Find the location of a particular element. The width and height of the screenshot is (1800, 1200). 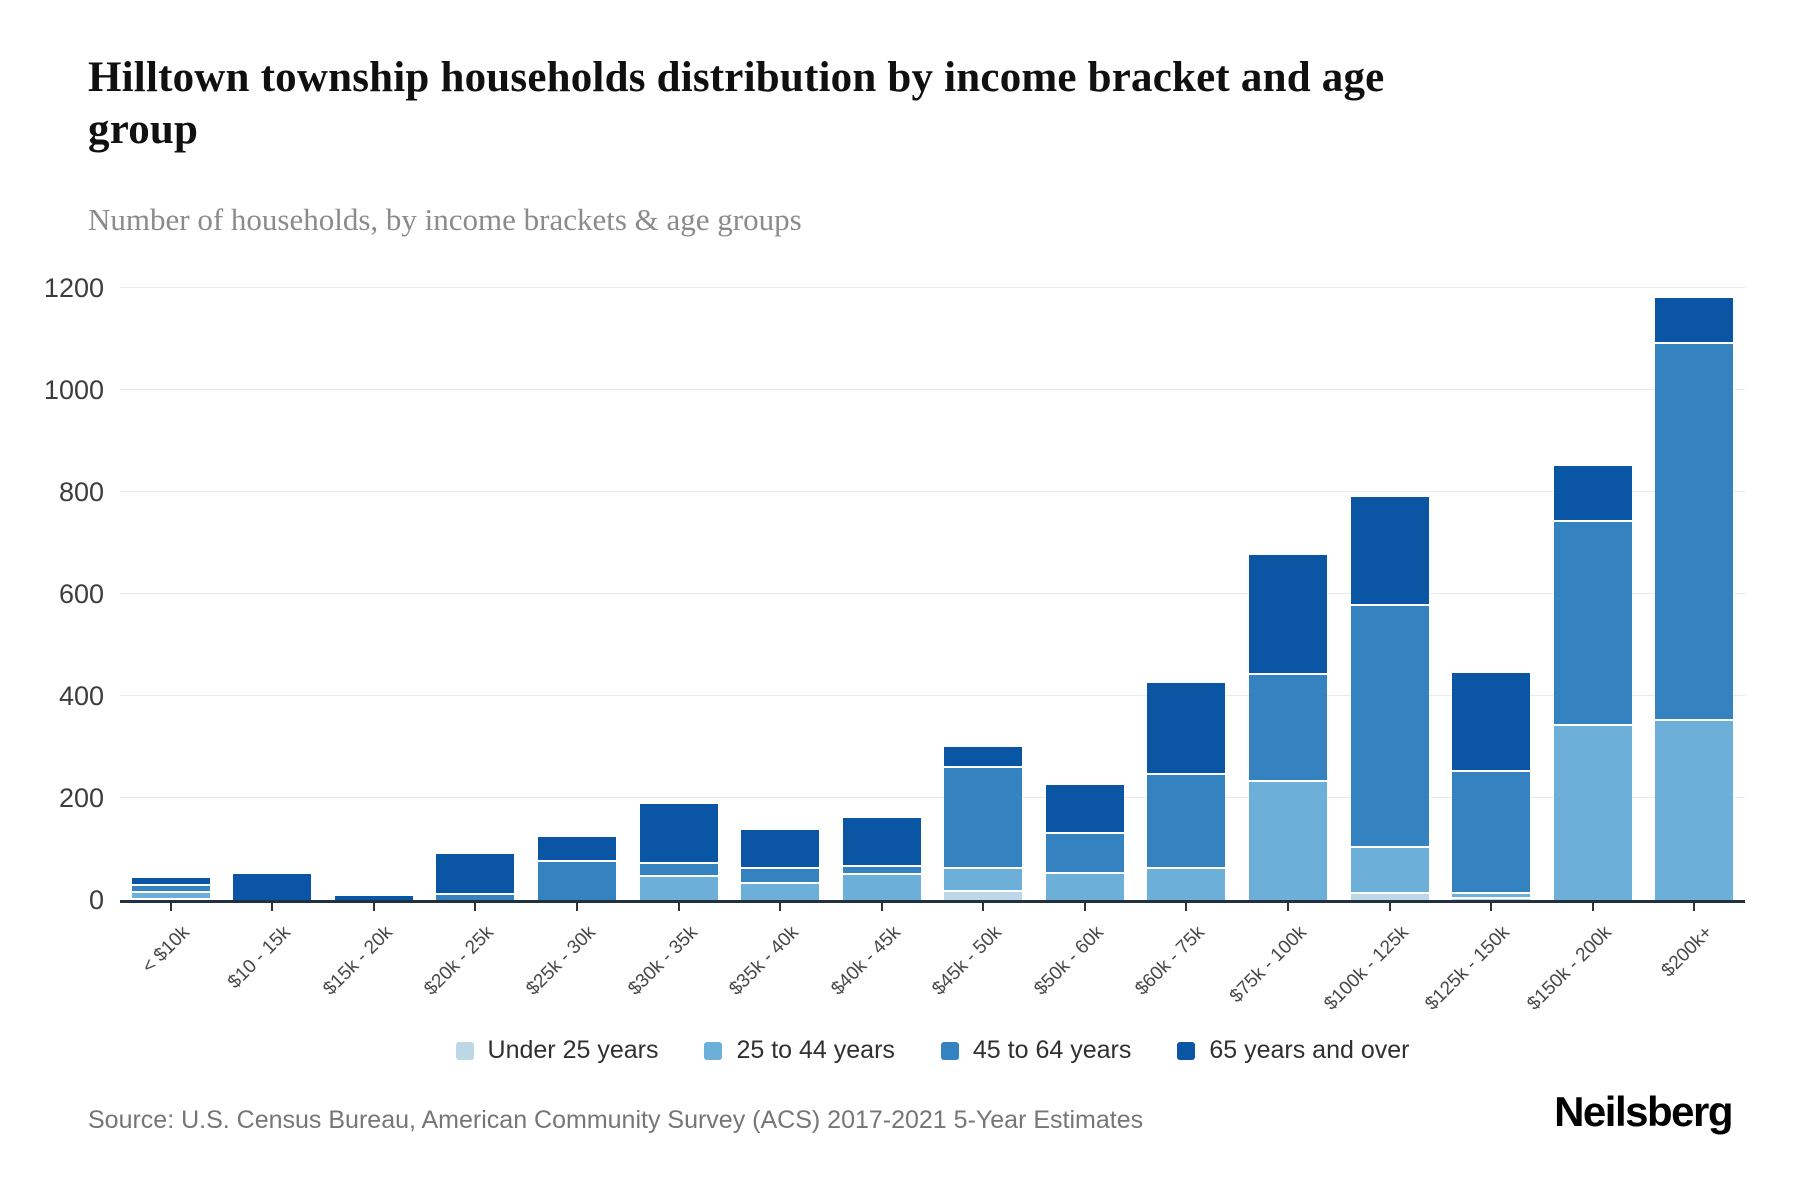

legend-item: 45 to 64 years is located at coordinates (1035, 1050).